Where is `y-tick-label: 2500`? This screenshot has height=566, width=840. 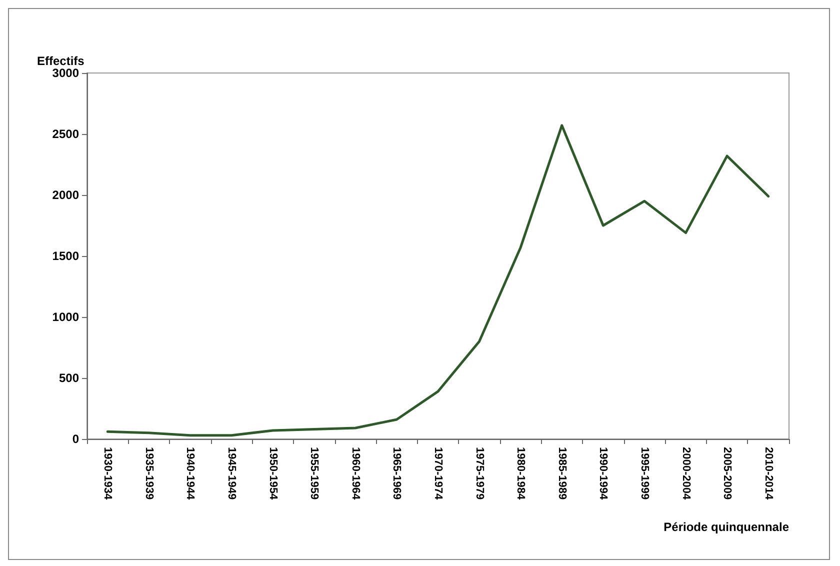
y-tick-label: 2500 is located at coordinates (66, 134).